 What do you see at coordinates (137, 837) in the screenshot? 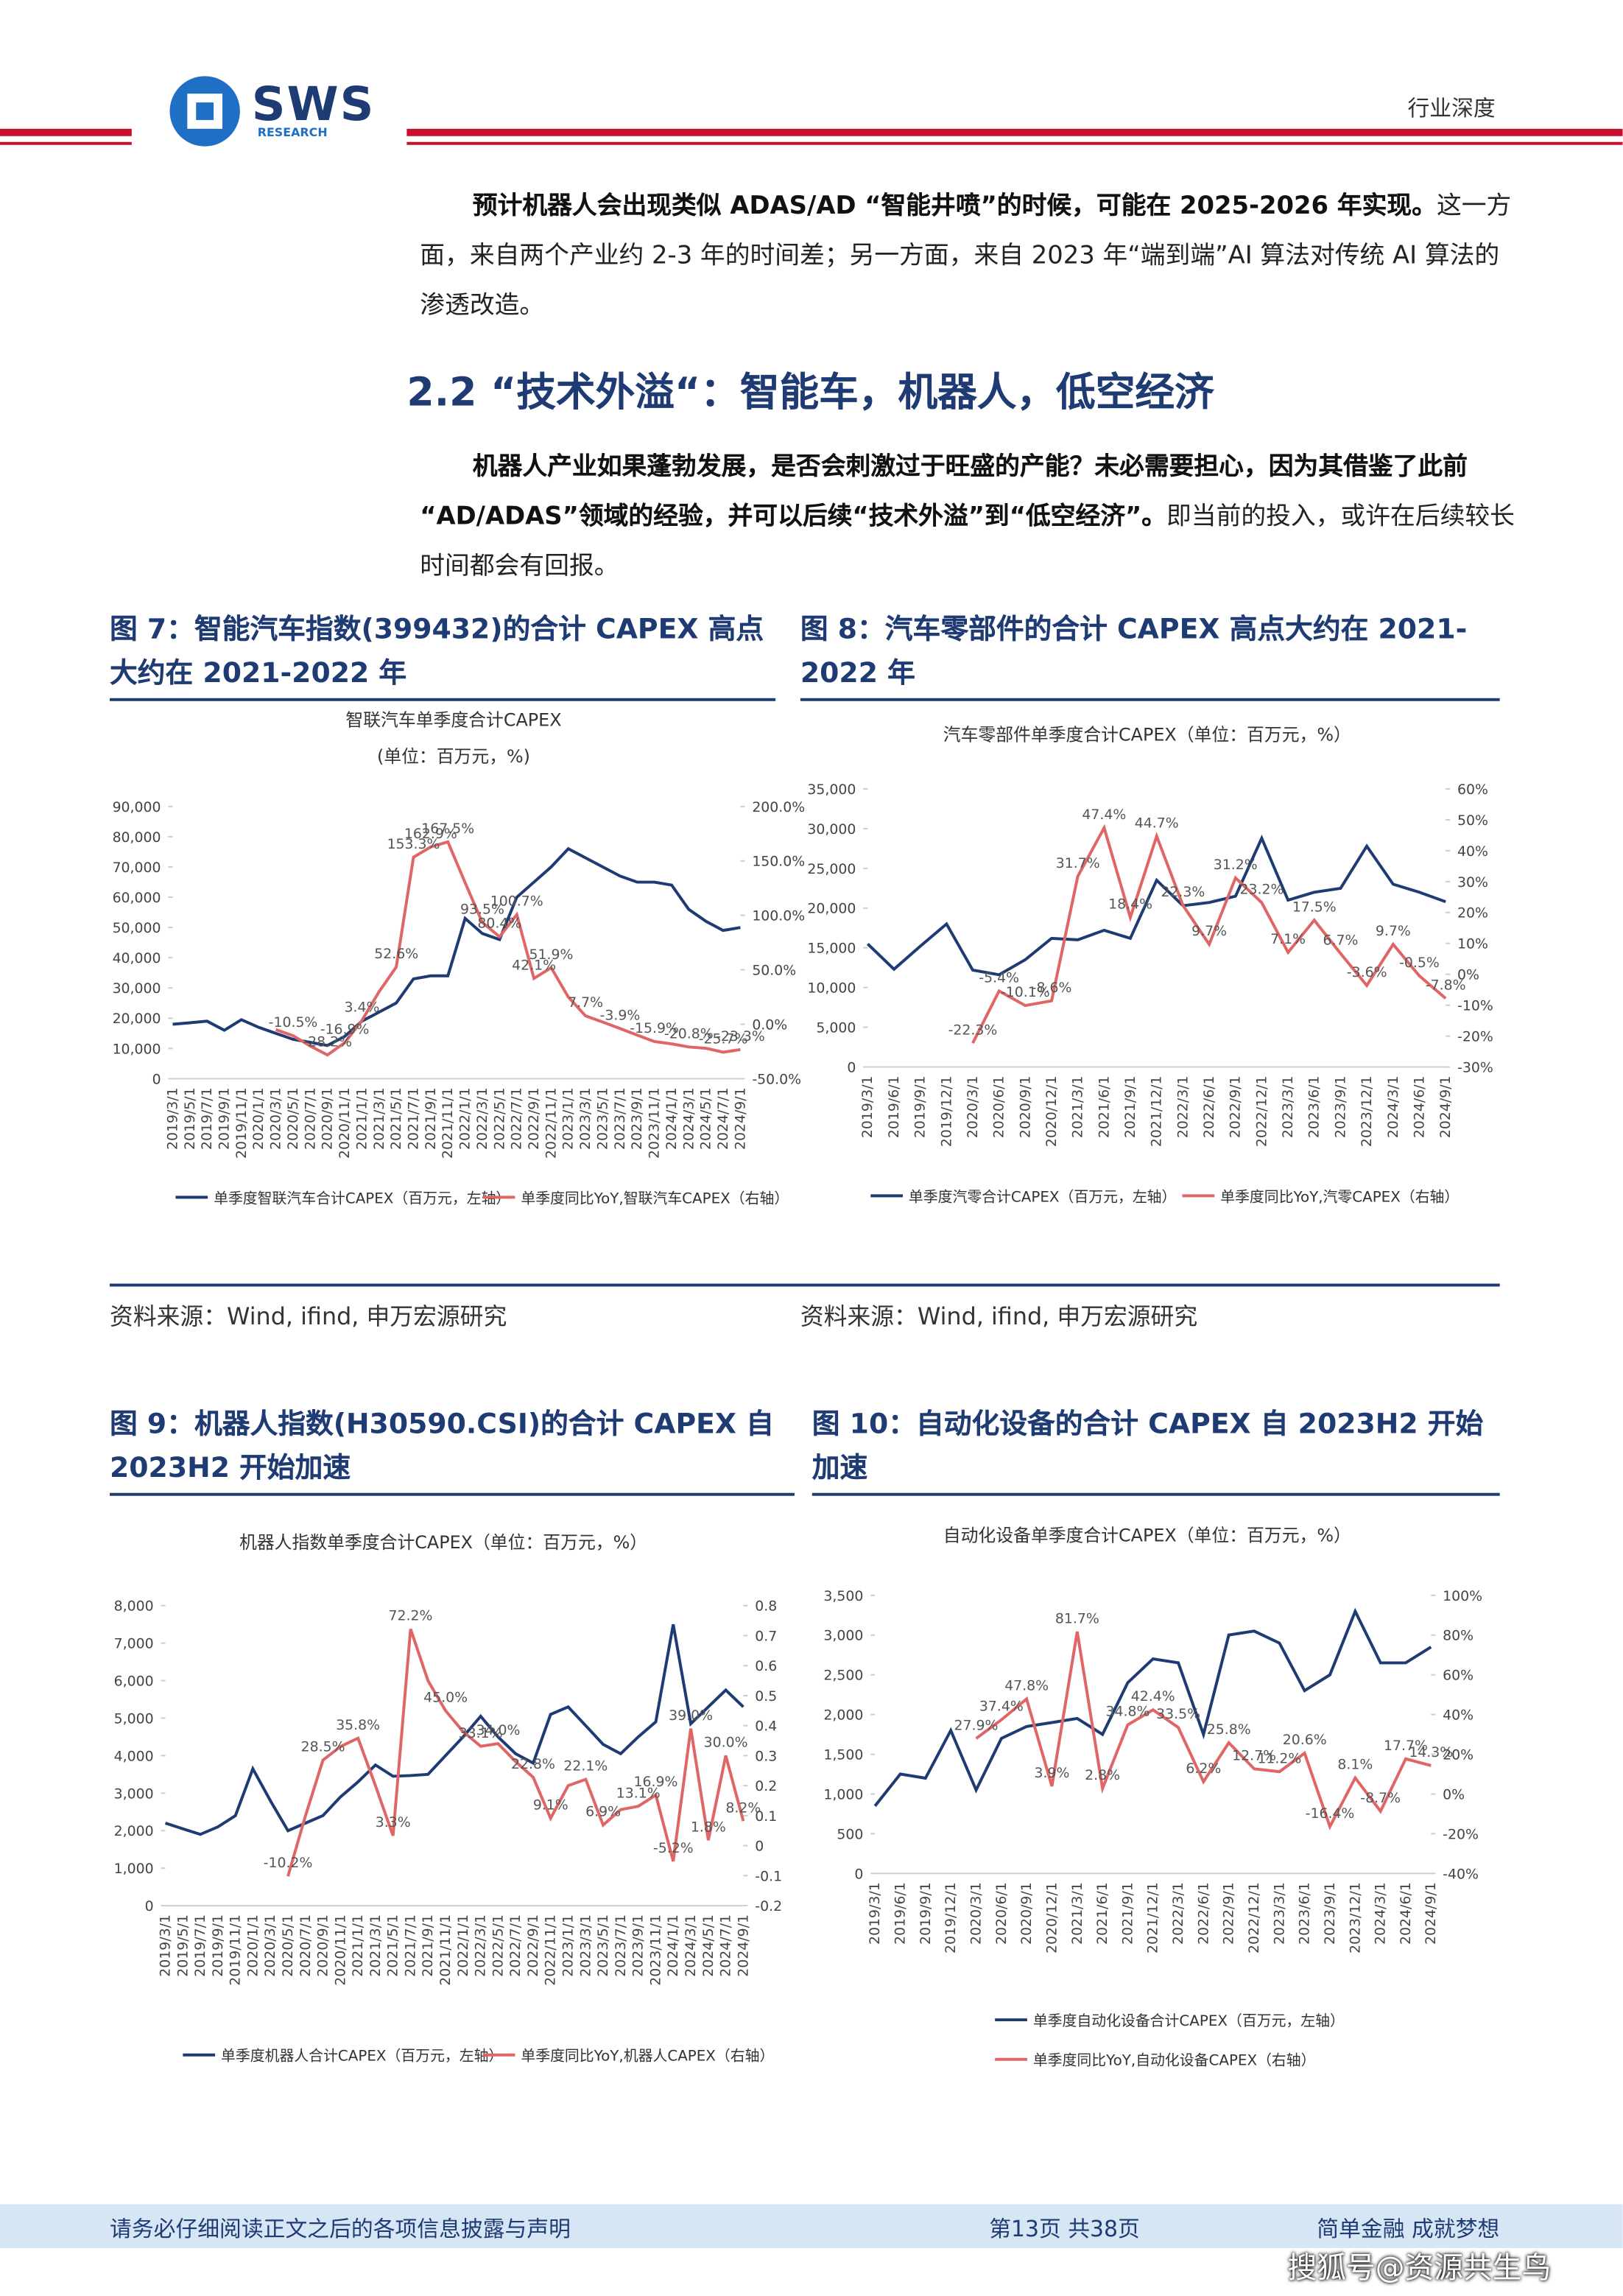
I see `y-tick-label: 80,000` at bounding box center [137, 837].